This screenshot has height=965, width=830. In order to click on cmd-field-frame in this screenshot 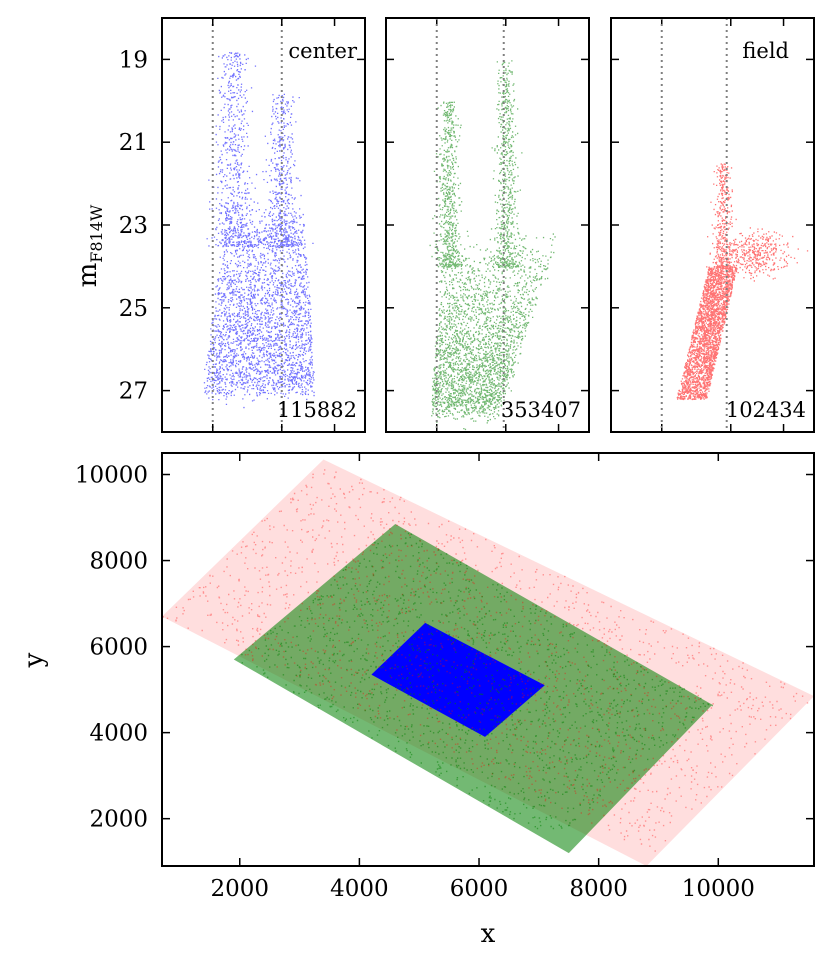, I will do `click(712, 225)`.